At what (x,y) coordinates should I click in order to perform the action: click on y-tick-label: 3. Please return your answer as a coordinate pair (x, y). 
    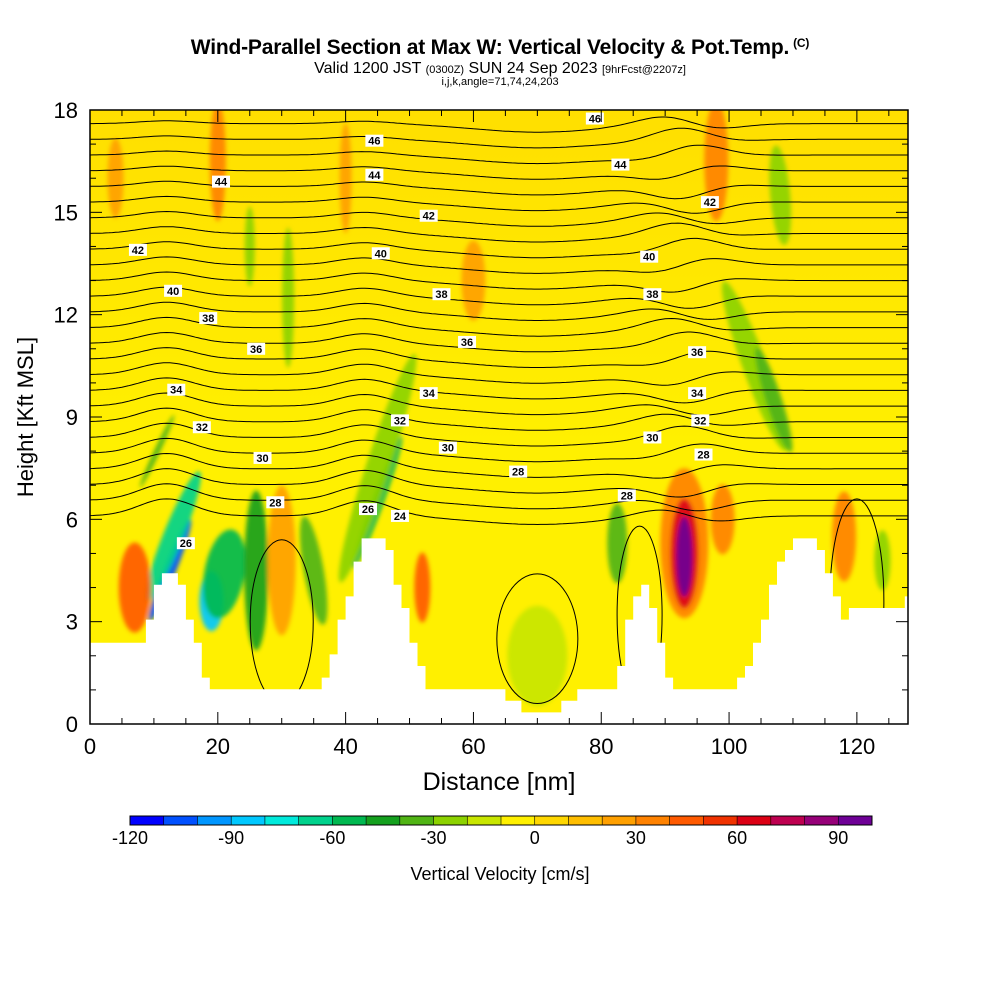
    Looking at the image, I should click on (72, 622).